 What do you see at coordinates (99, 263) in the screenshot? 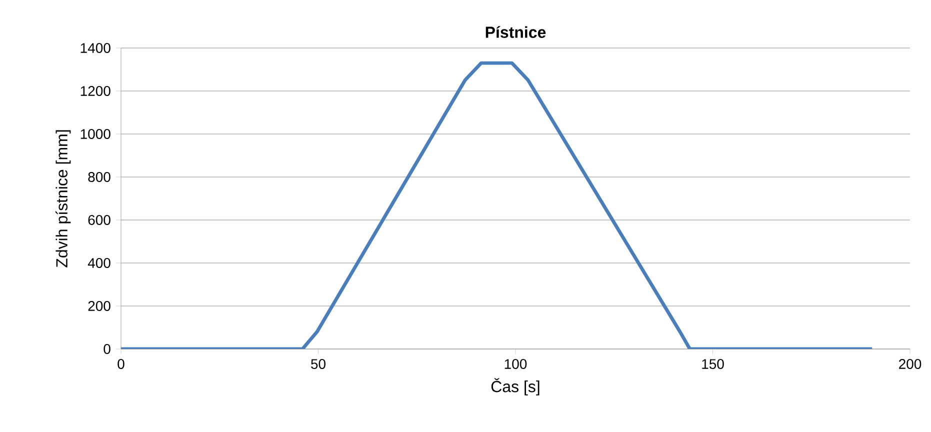
I see `y-tick-label: 400` at bounding box center [99, 263].